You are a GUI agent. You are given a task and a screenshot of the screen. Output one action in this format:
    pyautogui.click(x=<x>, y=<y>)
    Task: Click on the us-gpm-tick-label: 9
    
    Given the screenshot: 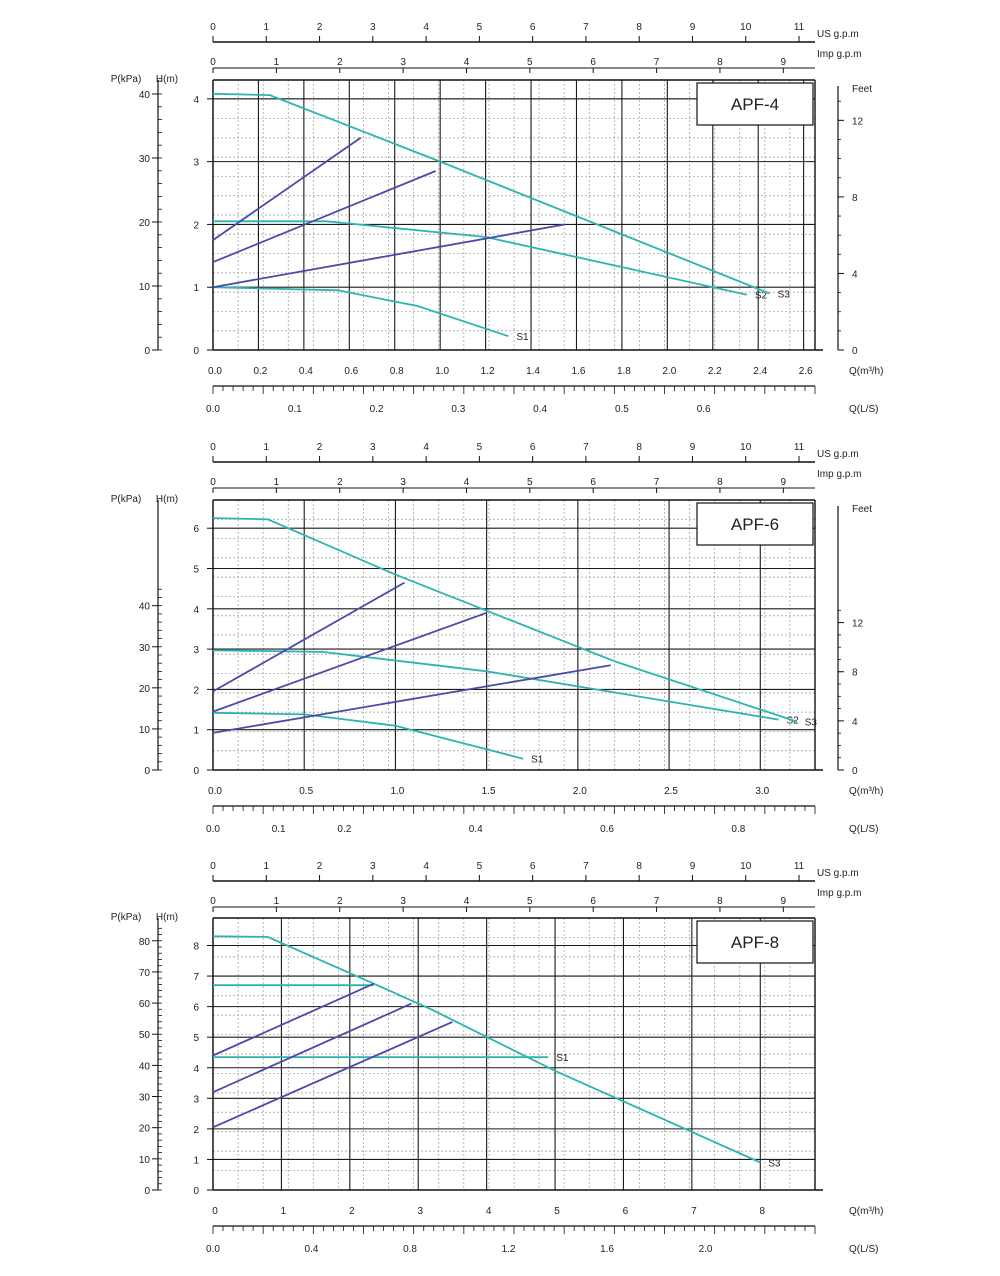 What is the action you would take?
    pyautogui.click(x=693, y=866)
    